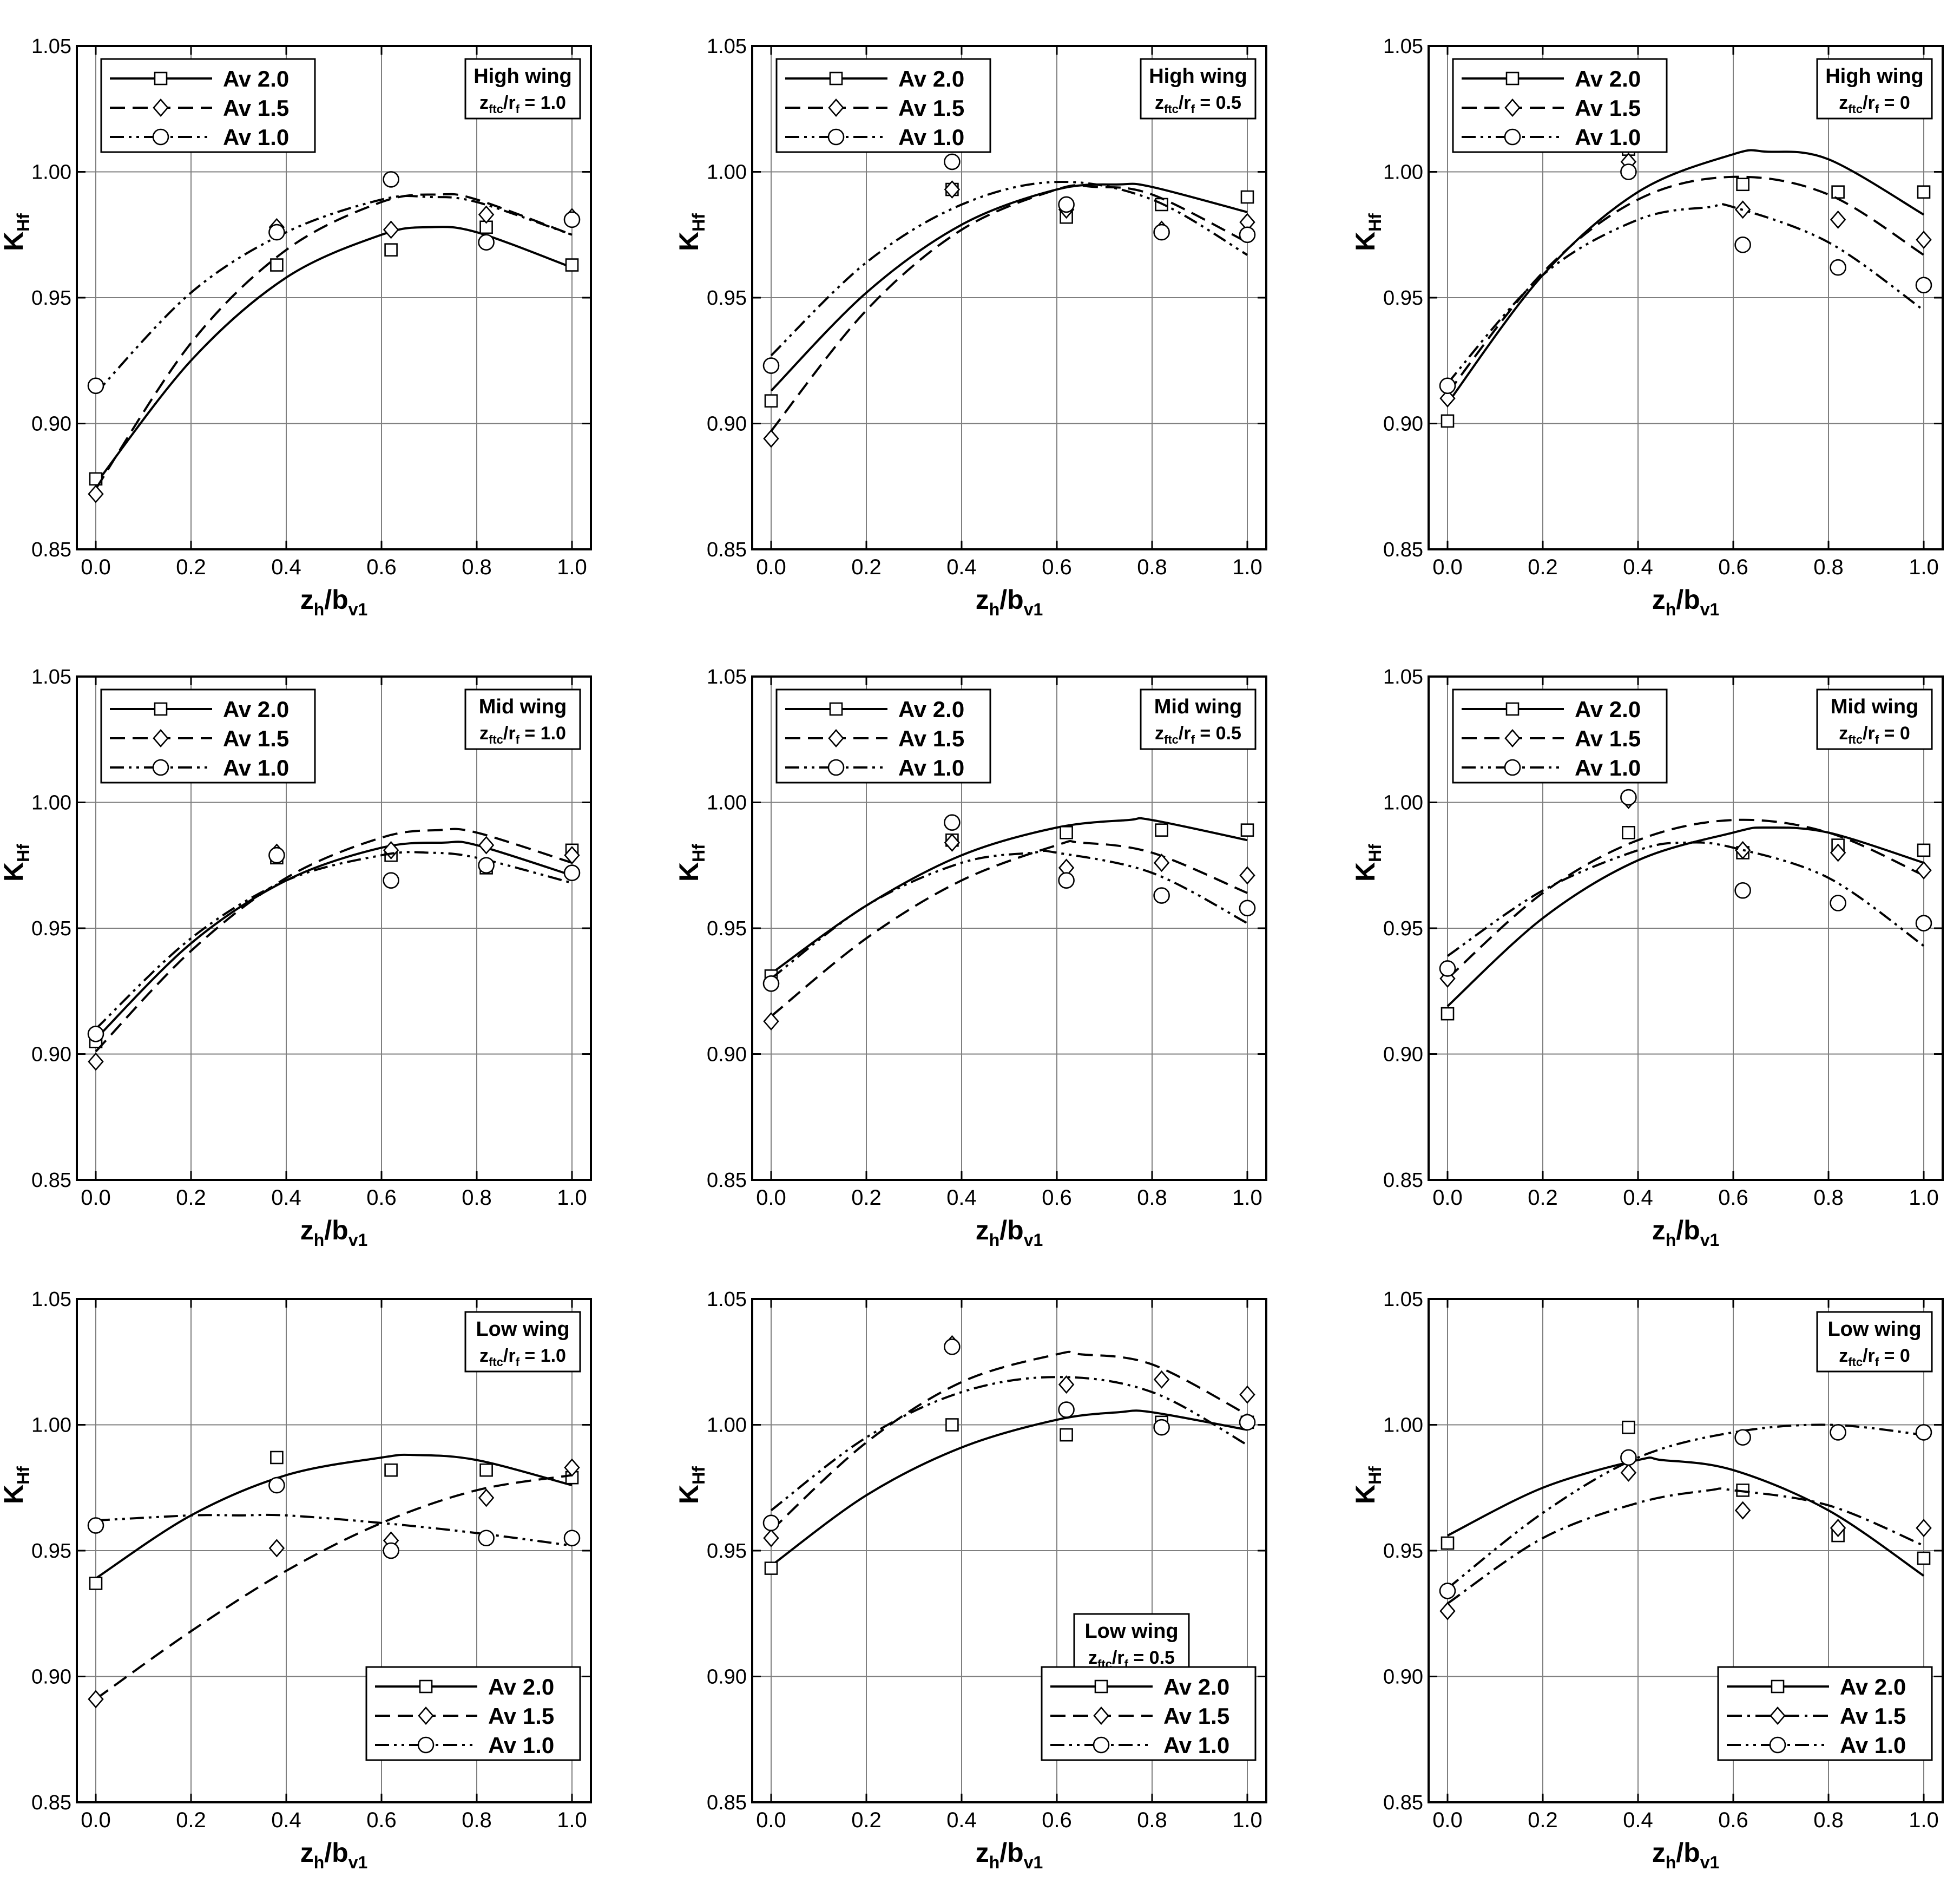 The width and height of the screenshot is (1960, 1890). I want to click on x-tick-label: 0.8, so click(477, 1198).